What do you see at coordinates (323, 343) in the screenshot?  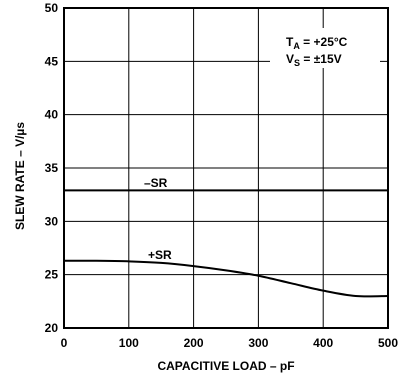 I see `x-tick-label: 400` at bounding box center [323, 343].